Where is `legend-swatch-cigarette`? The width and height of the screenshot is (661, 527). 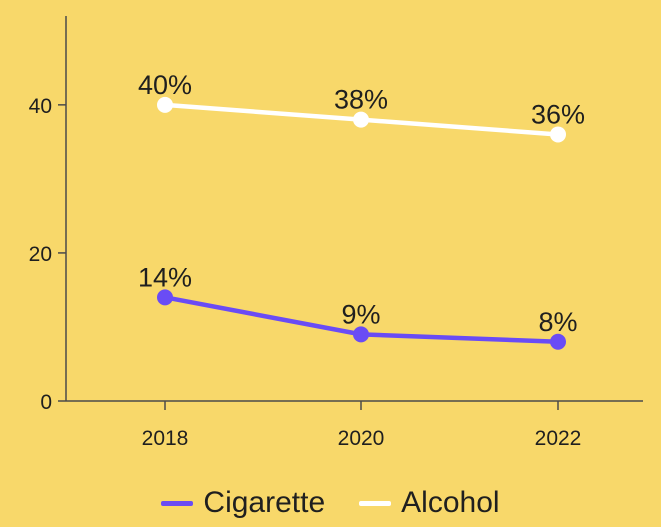 legend-swatch-cigarette is located at coordinates (177, 503).